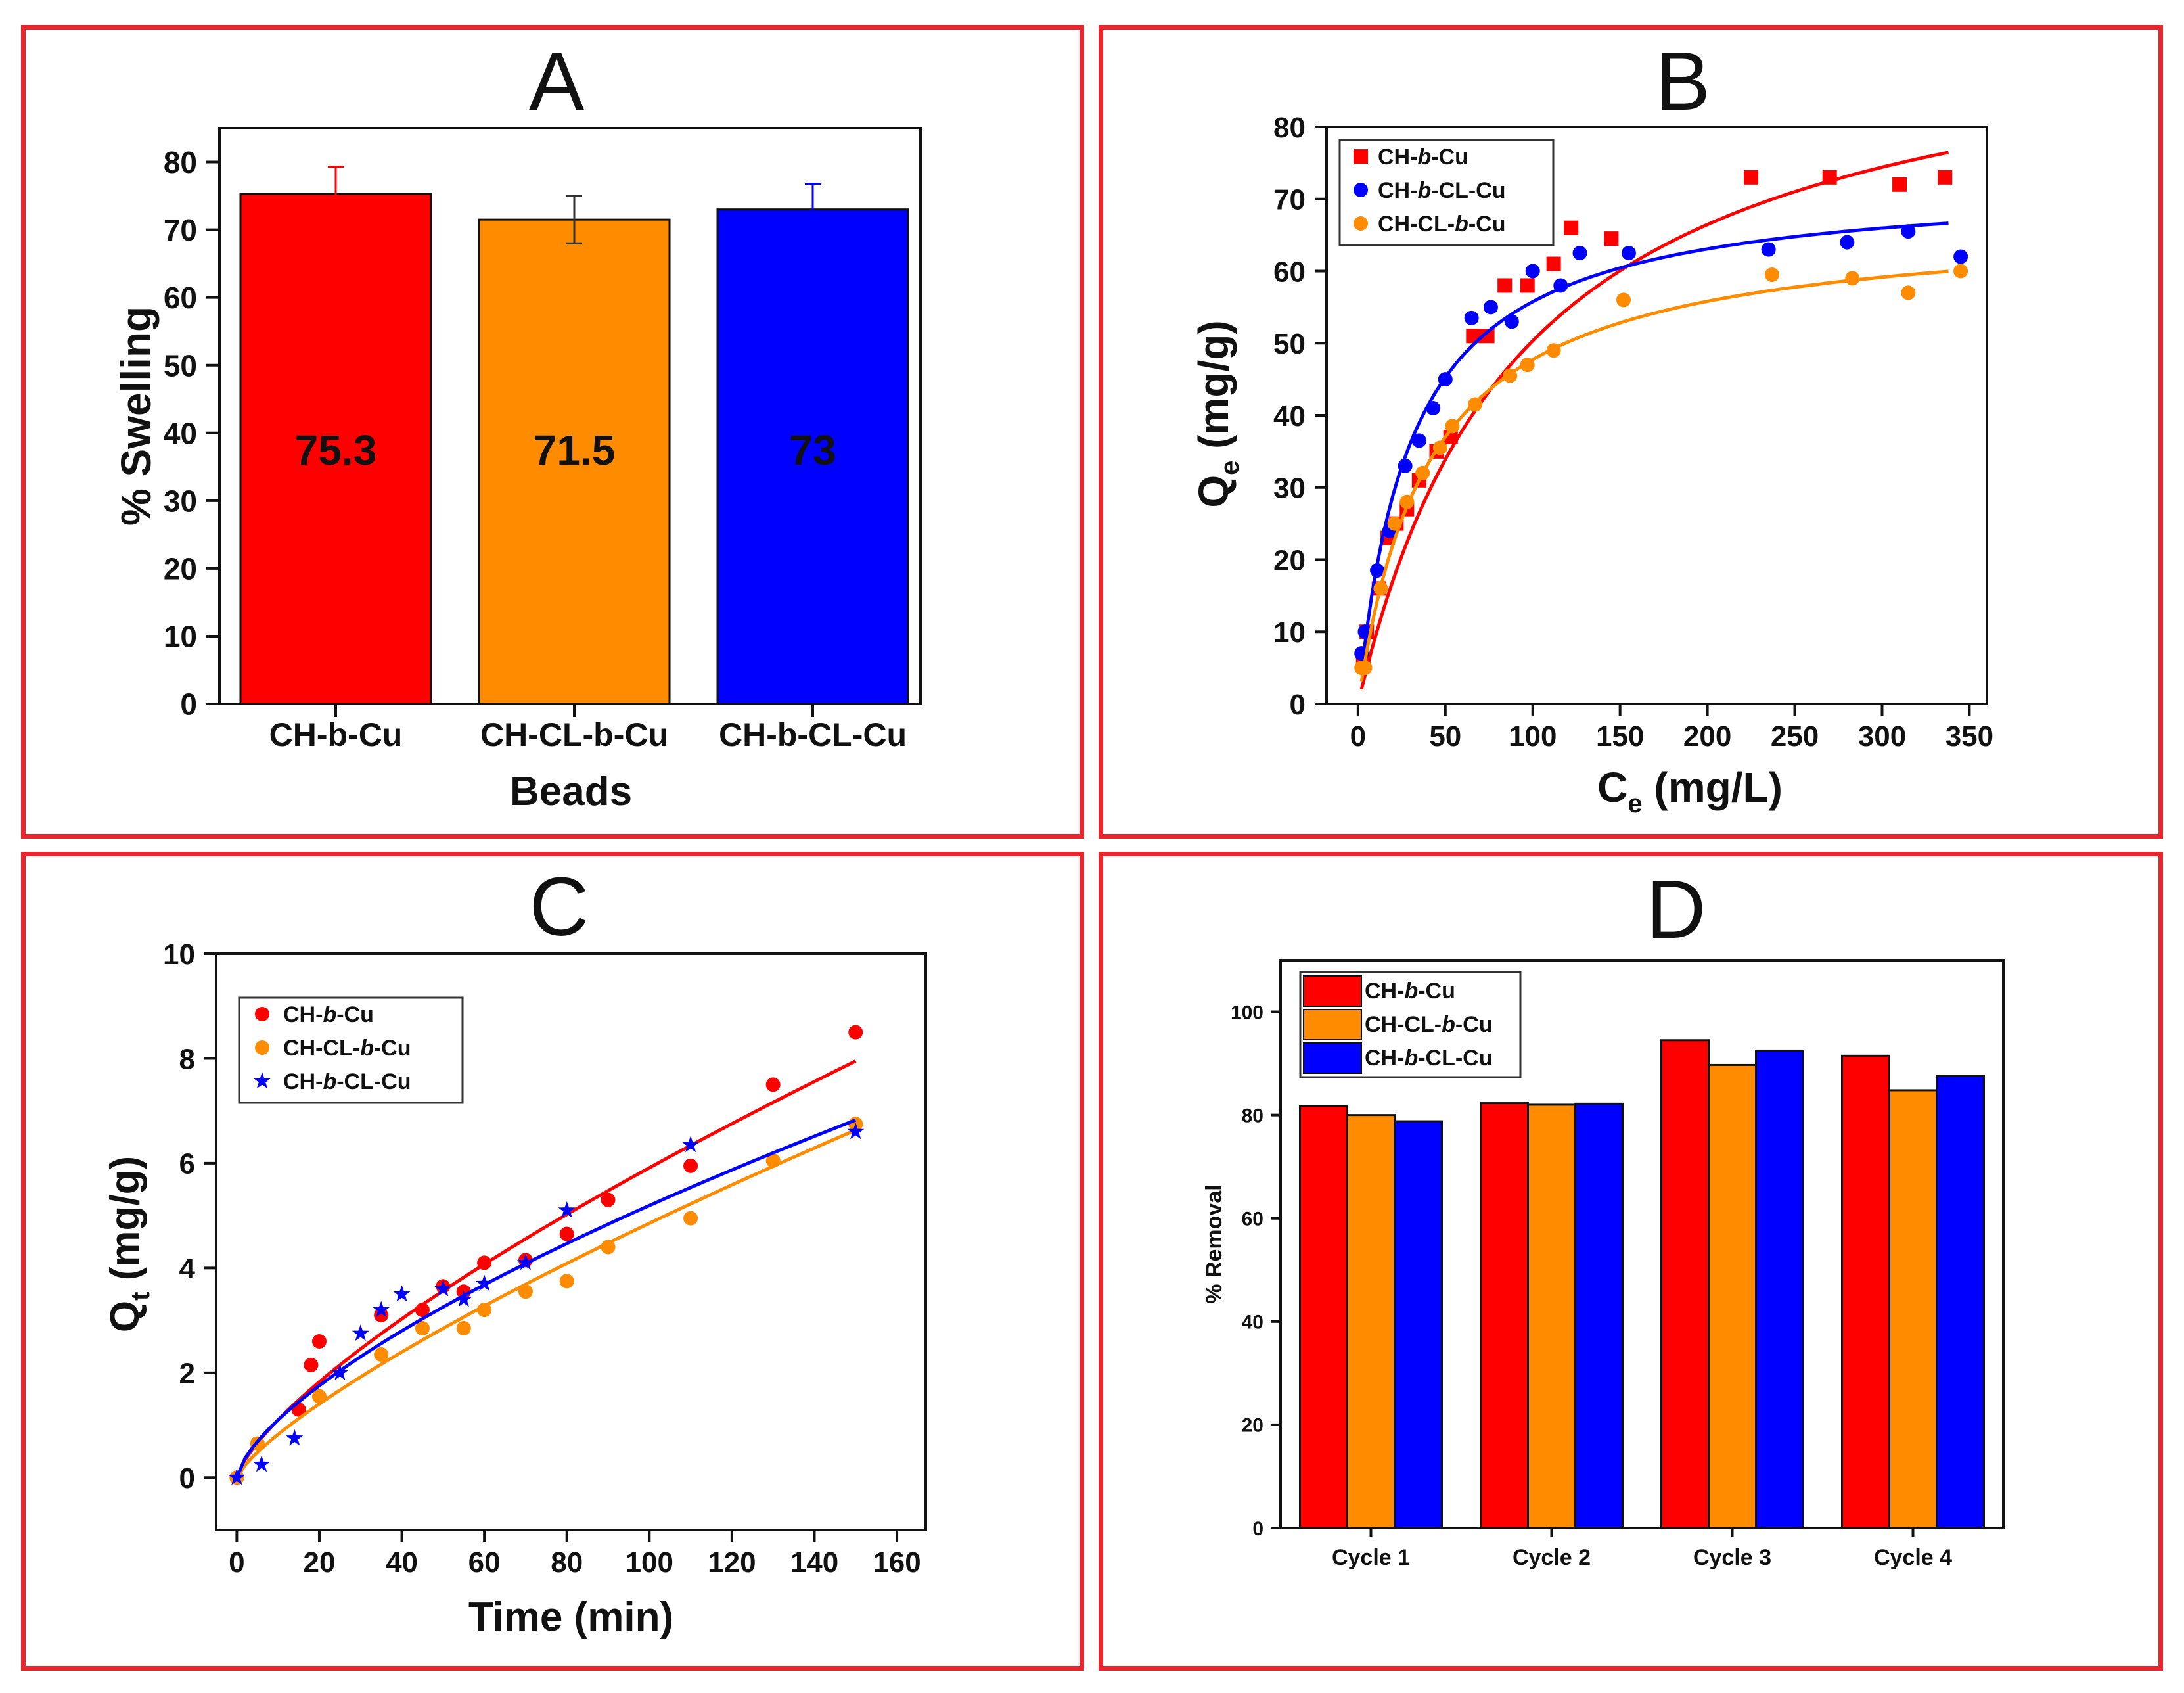  What do you see at coordinates (187, 1374) in the screenshot?
I see `chart-c-ytick-label: 2` at bounding box center [187, 1374].